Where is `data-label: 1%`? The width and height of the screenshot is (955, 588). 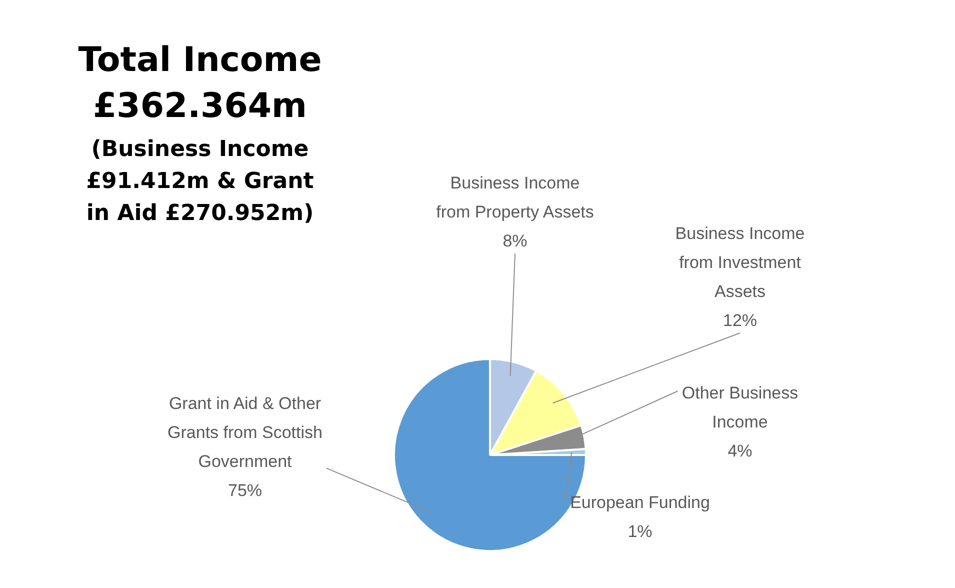 data-label: 1% is located at coordinates (640, 531).